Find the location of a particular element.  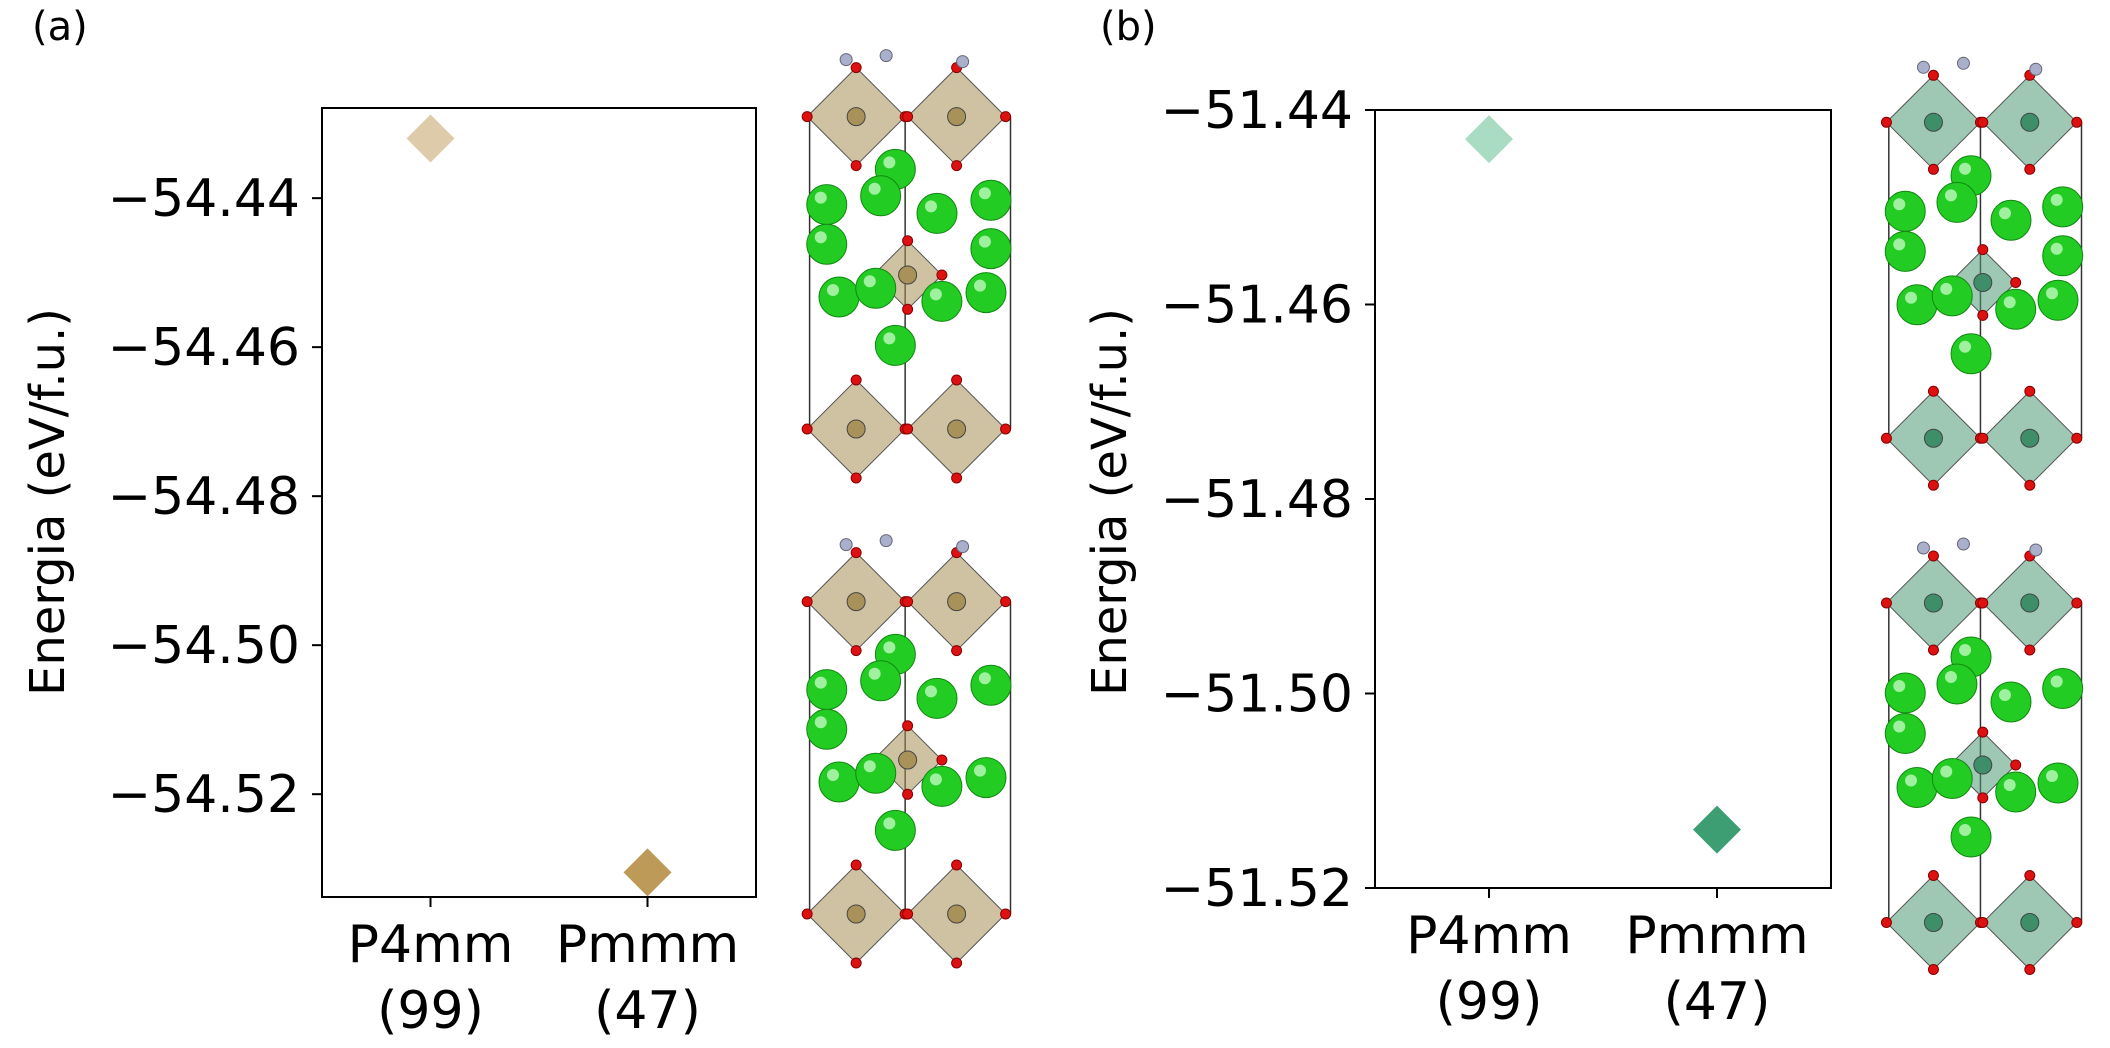

y-tick-label: −51.48 is located at coordinates (1257, 500).